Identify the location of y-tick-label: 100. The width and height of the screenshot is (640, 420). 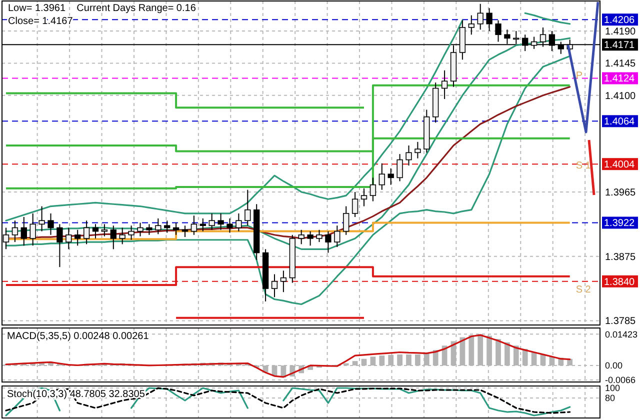
(612, 388).